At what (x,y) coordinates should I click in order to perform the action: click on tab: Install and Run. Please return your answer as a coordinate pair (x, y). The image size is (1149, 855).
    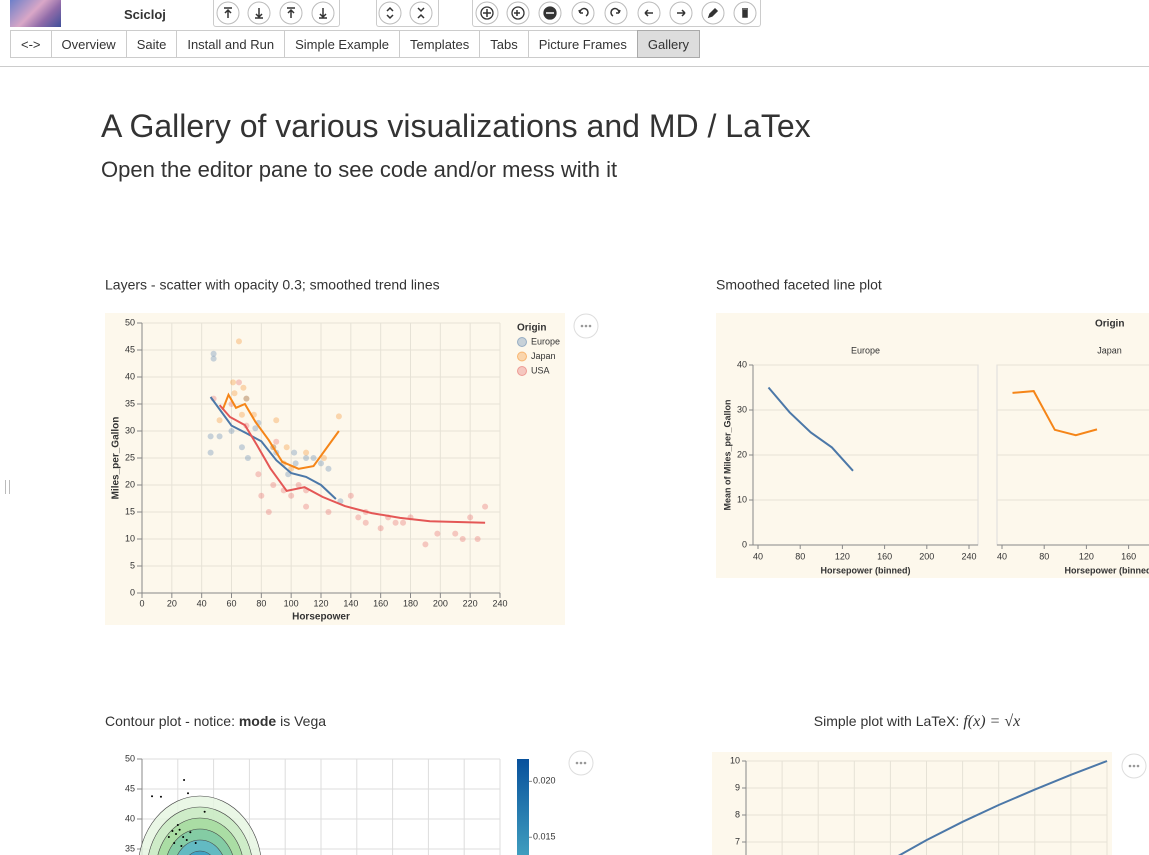
    Looking at the image, I should click on (231, 44).